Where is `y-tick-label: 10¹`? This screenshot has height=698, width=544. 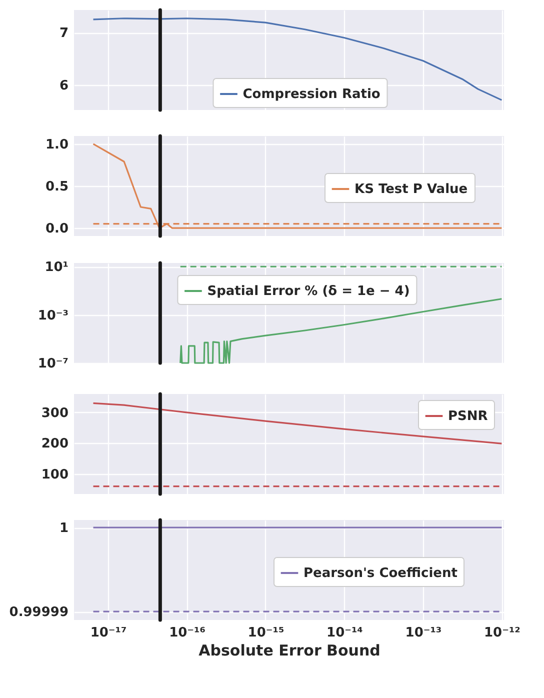
y-tick-label: 10¹ is located at coordinates (56, 268).